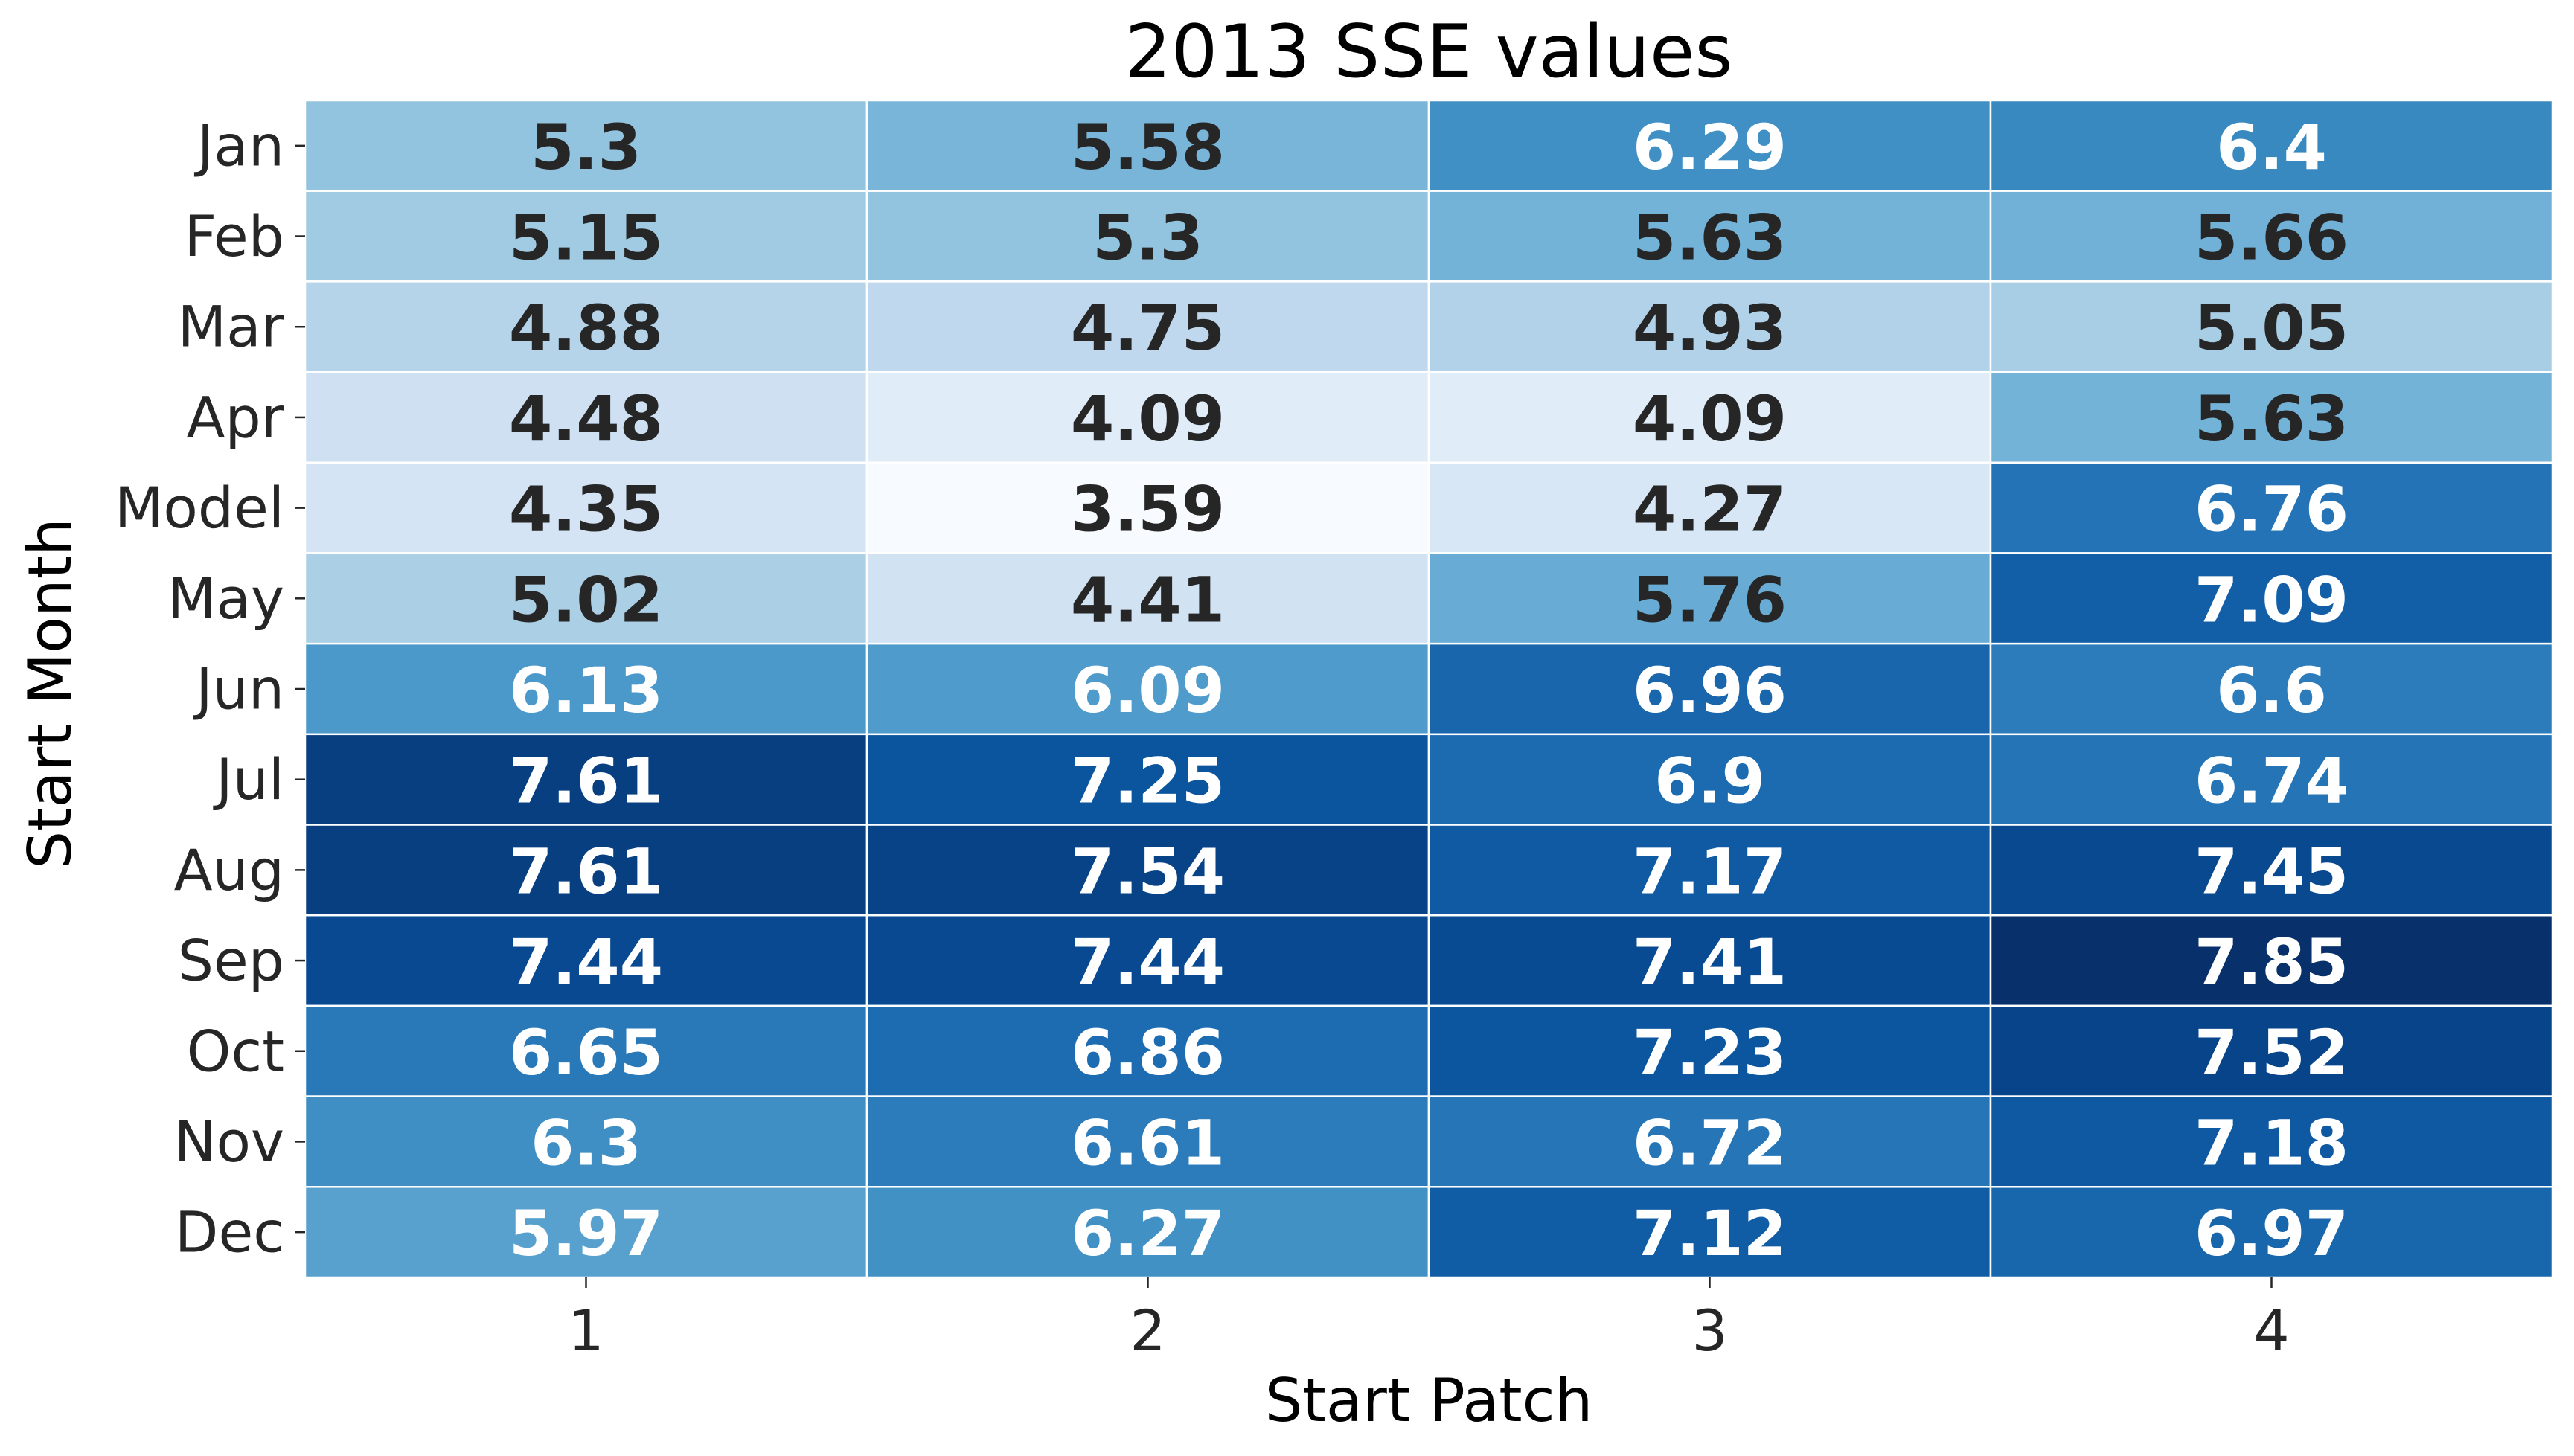 The image size is (2574, 1456). I want to click on cell-value-label: 5.02, so click(586, 599).